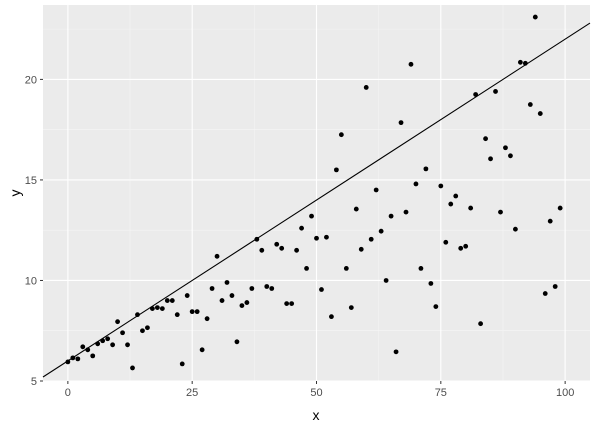 The width and height of the screenshot is (597, 430). What do you see at coordinates (565, 393) in the screenshot?
I see `x-tick-label: 100` at bounding box center [565, 393].